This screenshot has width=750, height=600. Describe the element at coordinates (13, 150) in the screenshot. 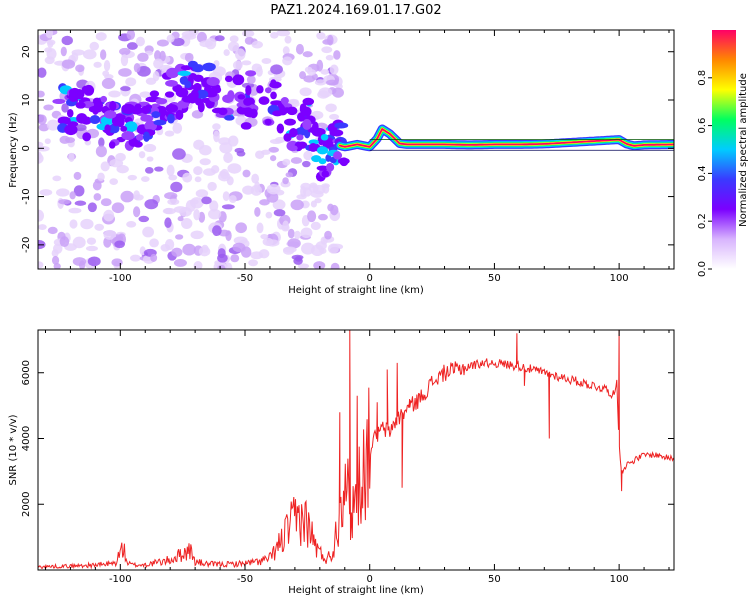

I see `spectrogram-y-axis-label: Frequency (Hz)` at that location.